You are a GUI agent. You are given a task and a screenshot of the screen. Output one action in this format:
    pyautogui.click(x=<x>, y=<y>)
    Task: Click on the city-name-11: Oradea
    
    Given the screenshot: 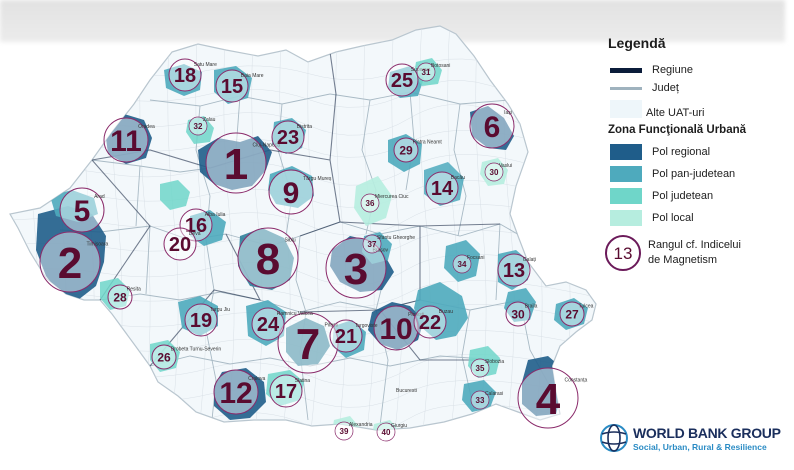 What is the action you would take?
    pyautogui.click(x=146, y=127)
    